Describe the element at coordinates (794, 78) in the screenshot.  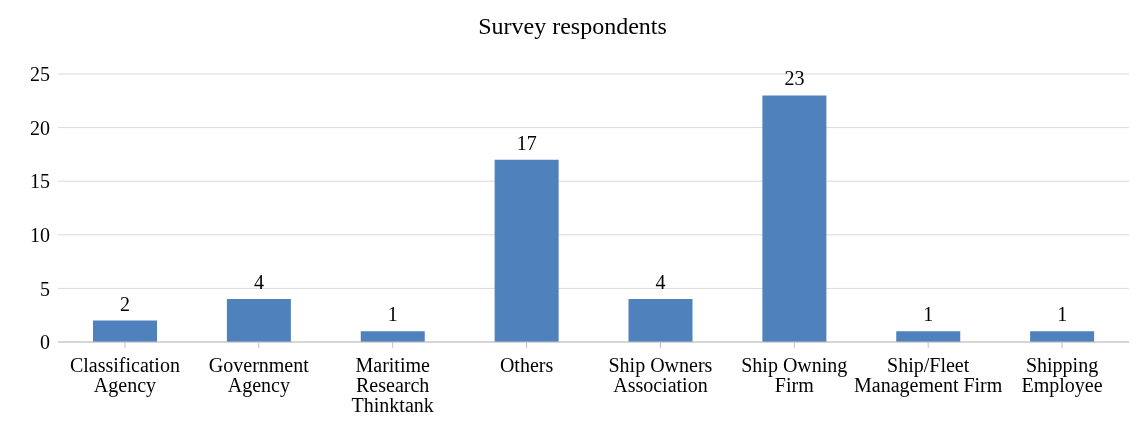
I see `data-label: 23` at that location.